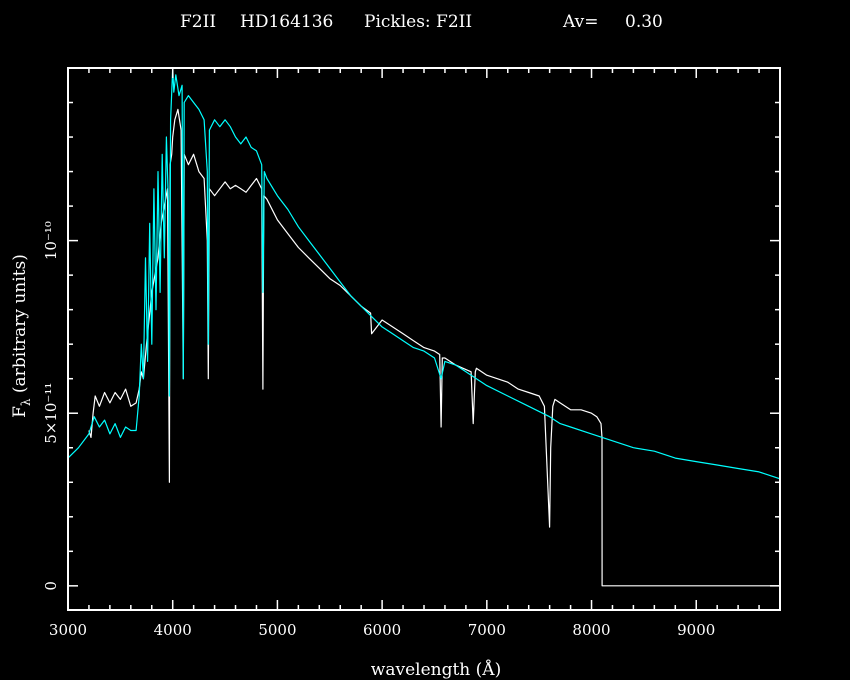 The width and height of the screenshot is (850, 680). What do you see at coordinates (418, 22) in the screenshot?
I see `title-pickles-match: Pickles: F2II` at bounding box center [418, 22].